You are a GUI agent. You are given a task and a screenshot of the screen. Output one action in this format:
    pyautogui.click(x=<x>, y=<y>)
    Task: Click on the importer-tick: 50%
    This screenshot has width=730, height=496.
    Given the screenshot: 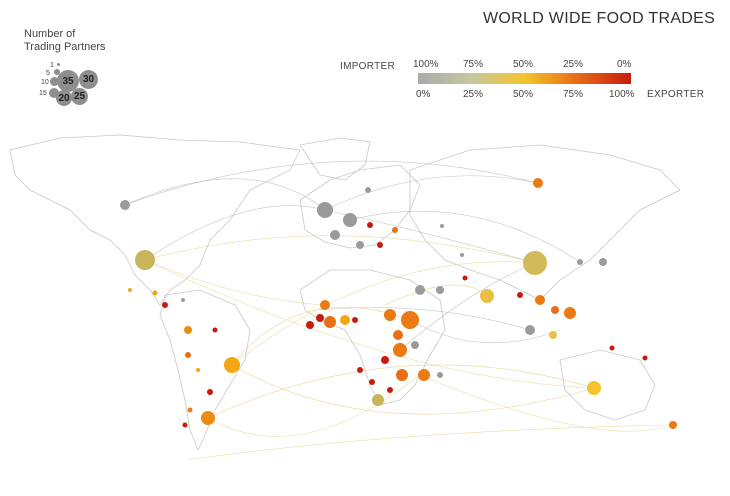 What is the action you would take?
    pyautogui.click(x=523, y=64)
    